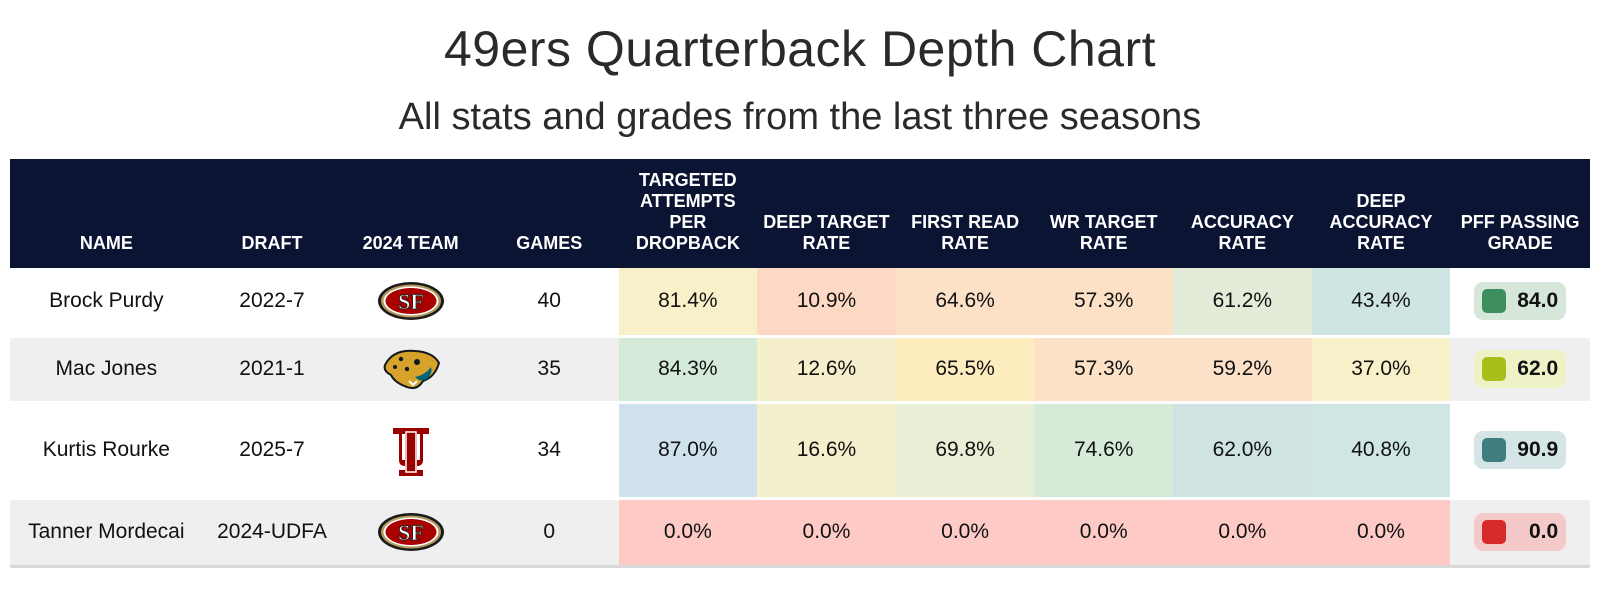  I want to click on stat-cell: 61.2%, so click(1242, 303).